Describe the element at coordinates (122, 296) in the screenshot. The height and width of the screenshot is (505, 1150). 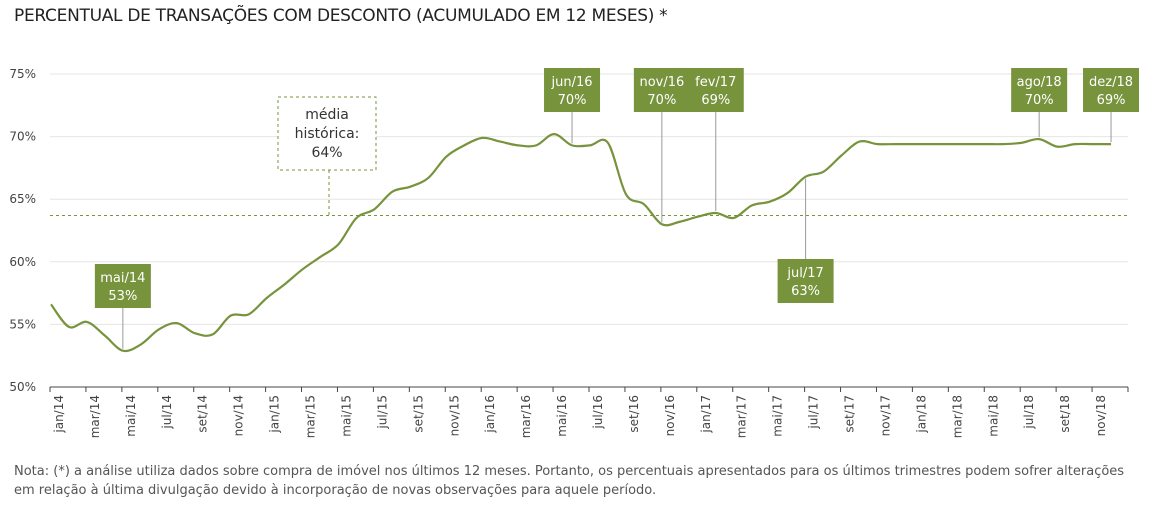
I see `annotation-label: 53%` at that location.